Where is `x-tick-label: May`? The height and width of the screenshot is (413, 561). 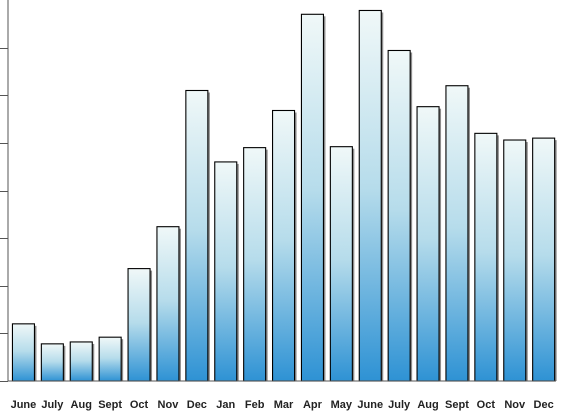 x-tick-label: May is located at coordinates (342, 405).